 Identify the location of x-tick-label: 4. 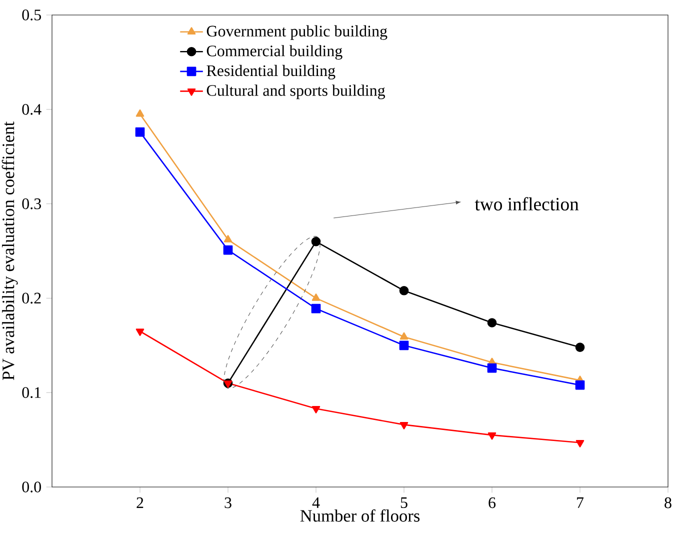
(316, 502).